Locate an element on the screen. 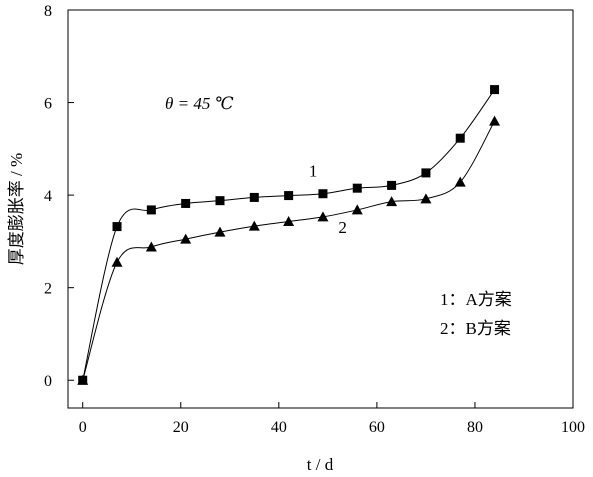  annotation-theta: θ = 45 ℃ is located at coordinates (199, 103).